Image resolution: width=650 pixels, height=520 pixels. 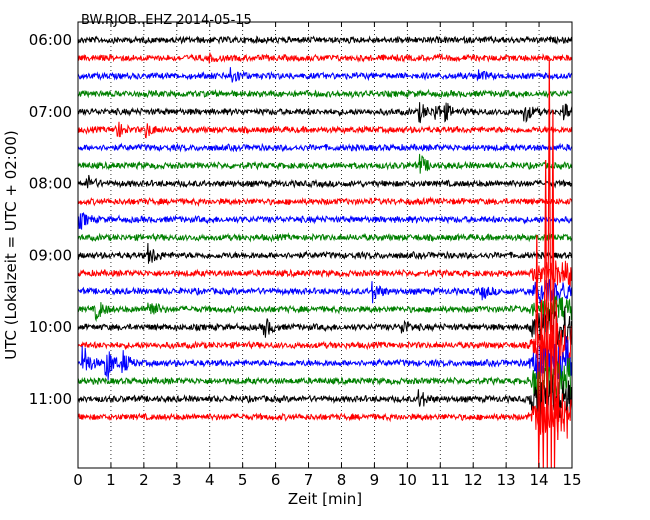 What do you see at coordinates (177, 480) in the screenshot?
I see `x-tick-label: 3` at bounding box center [177, 480].